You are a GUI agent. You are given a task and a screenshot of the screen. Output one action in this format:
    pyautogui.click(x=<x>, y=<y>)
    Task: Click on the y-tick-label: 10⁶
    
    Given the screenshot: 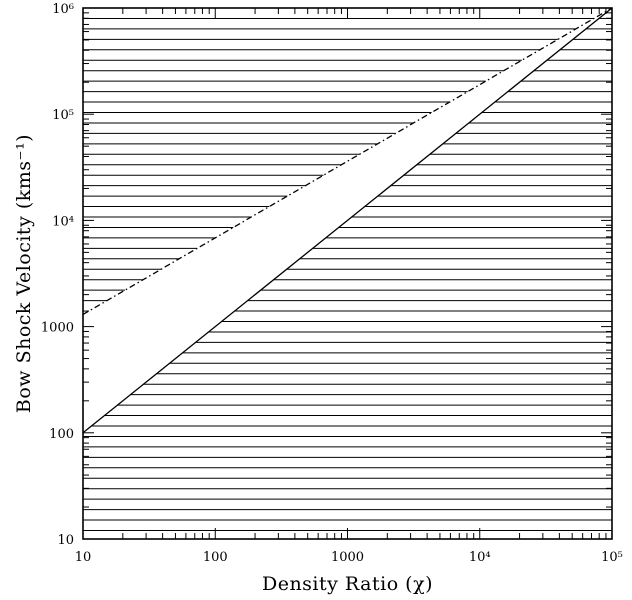 What is the action you would take?
    pyautogui.click(x=63, y=9)
    